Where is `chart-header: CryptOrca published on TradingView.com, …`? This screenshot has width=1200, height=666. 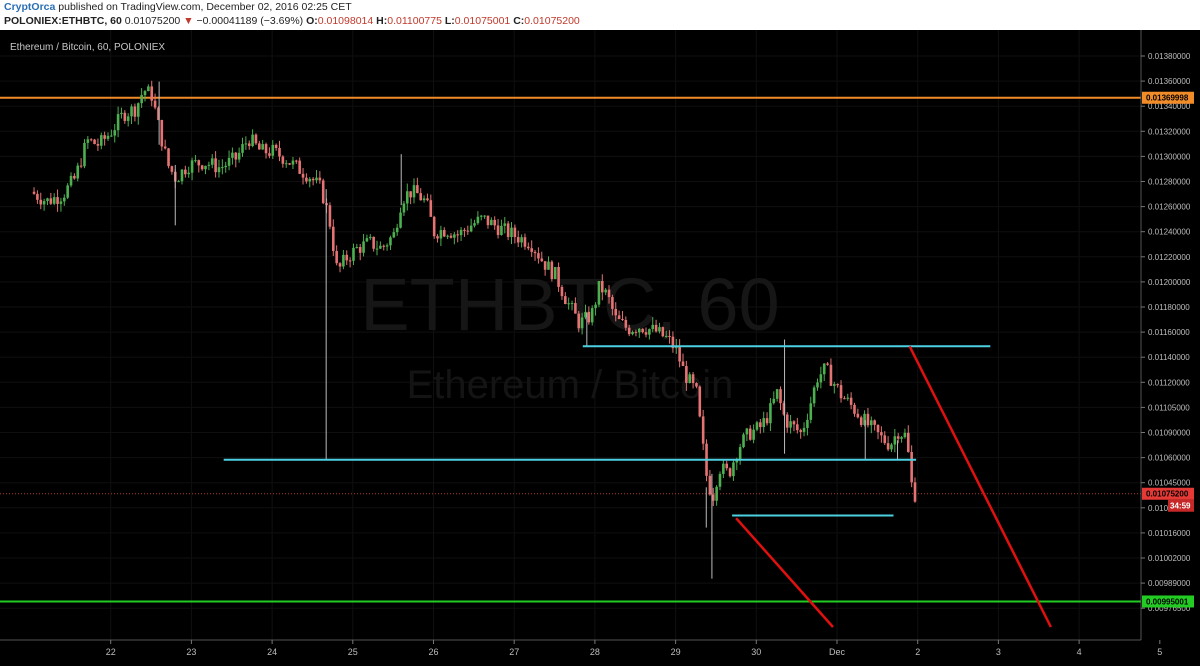
chart-header: CryptOrca published on TradingView.com, … is located at coordinates (600, 15).